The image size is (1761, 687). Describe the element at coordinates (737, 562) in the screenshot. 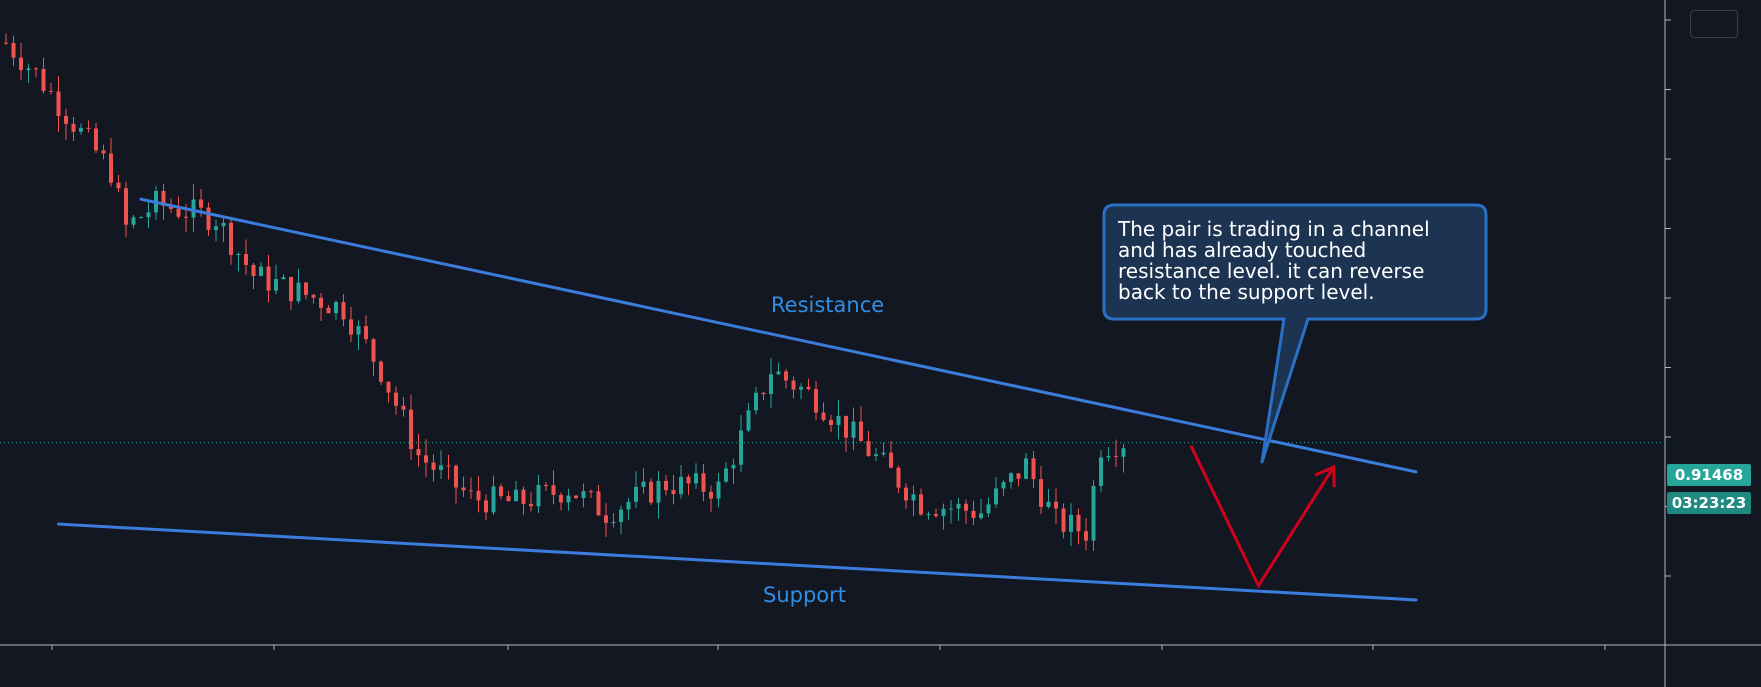

I see `support-trend-line` at that location.